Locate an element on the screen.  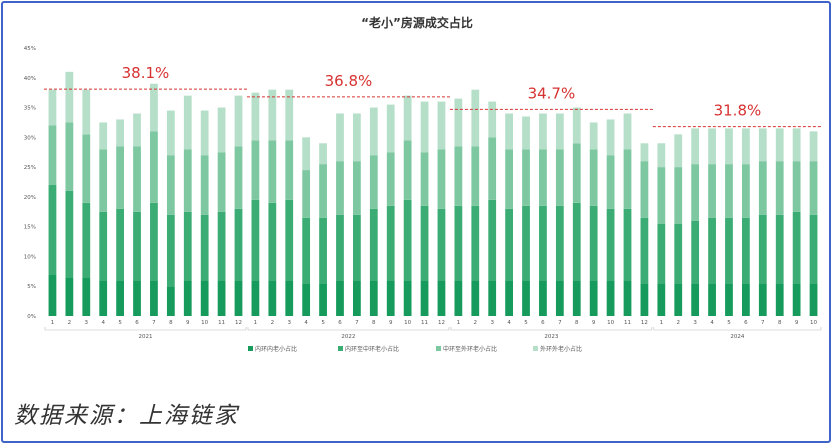
x-tick-label: 7 is located at coordinates (560, 323).